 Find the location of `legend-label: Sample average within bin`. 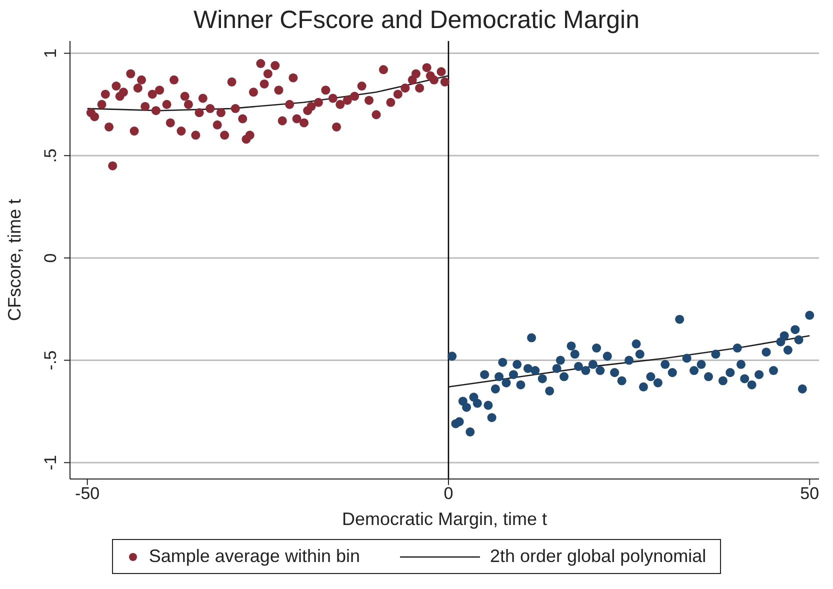

legend-label: Sample average within bin is located at coordinates (254, 556).